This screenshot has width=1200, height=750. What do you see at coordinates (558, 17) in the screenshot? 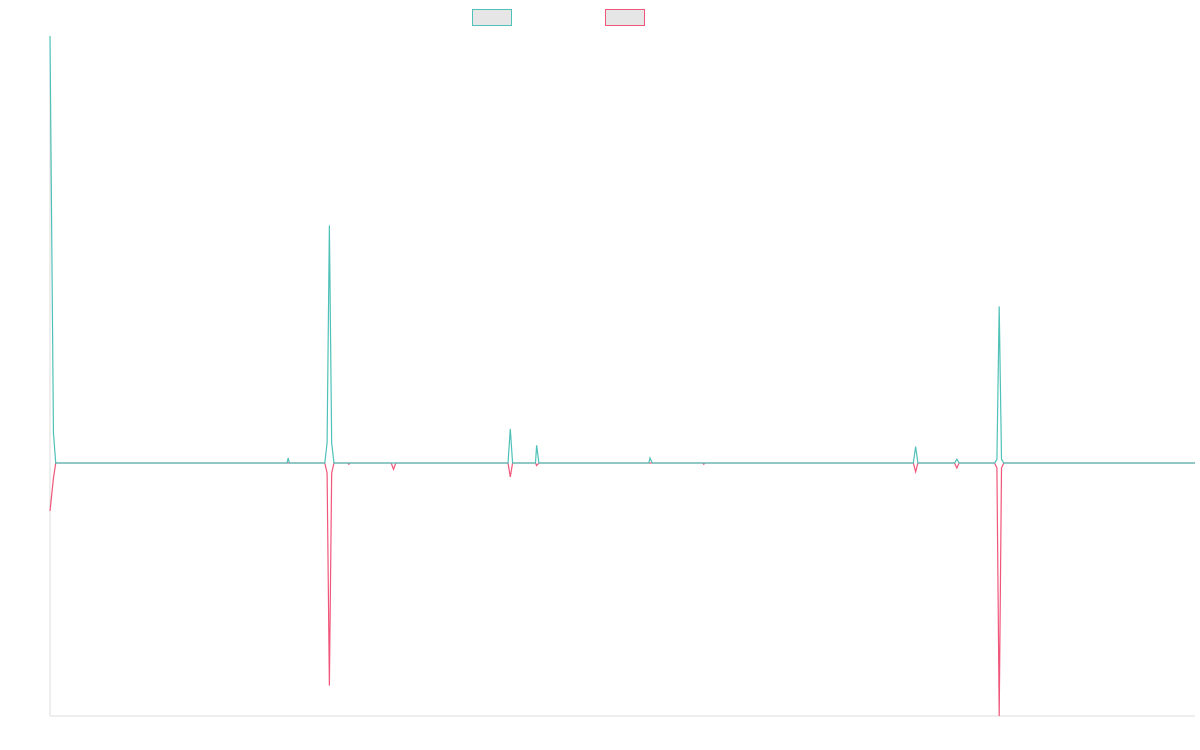
I see `legend` at bounding box center [558, 17].